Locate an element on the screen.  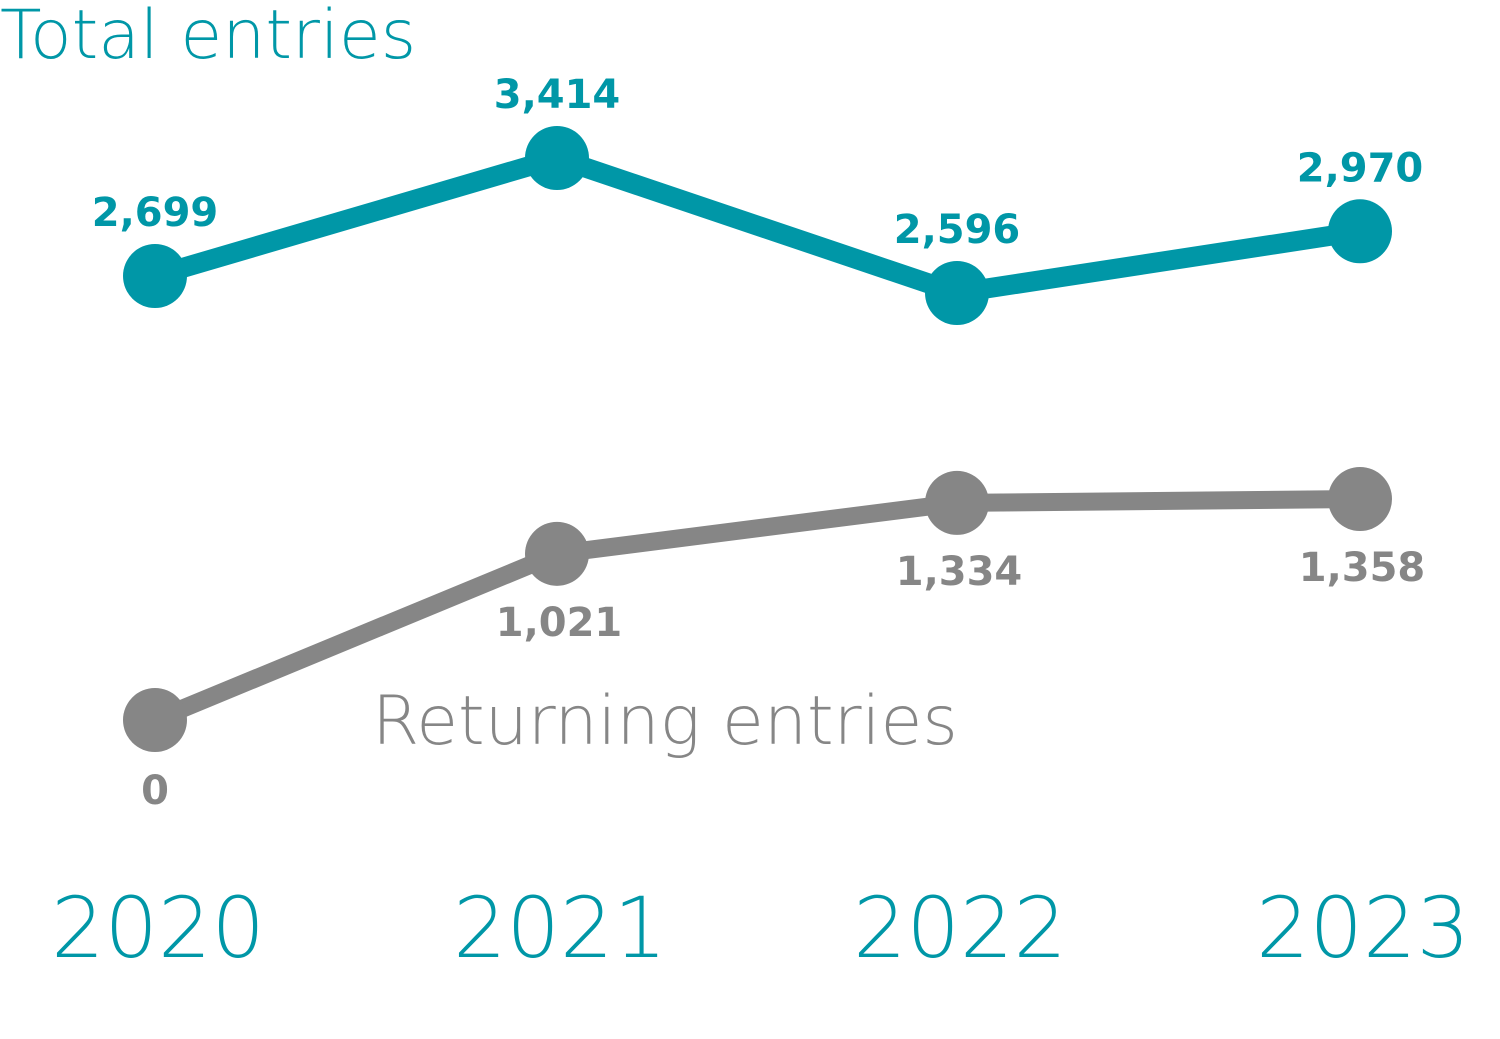
total-value-label-2023: 2,970 is located at coordinates (1360, 168).